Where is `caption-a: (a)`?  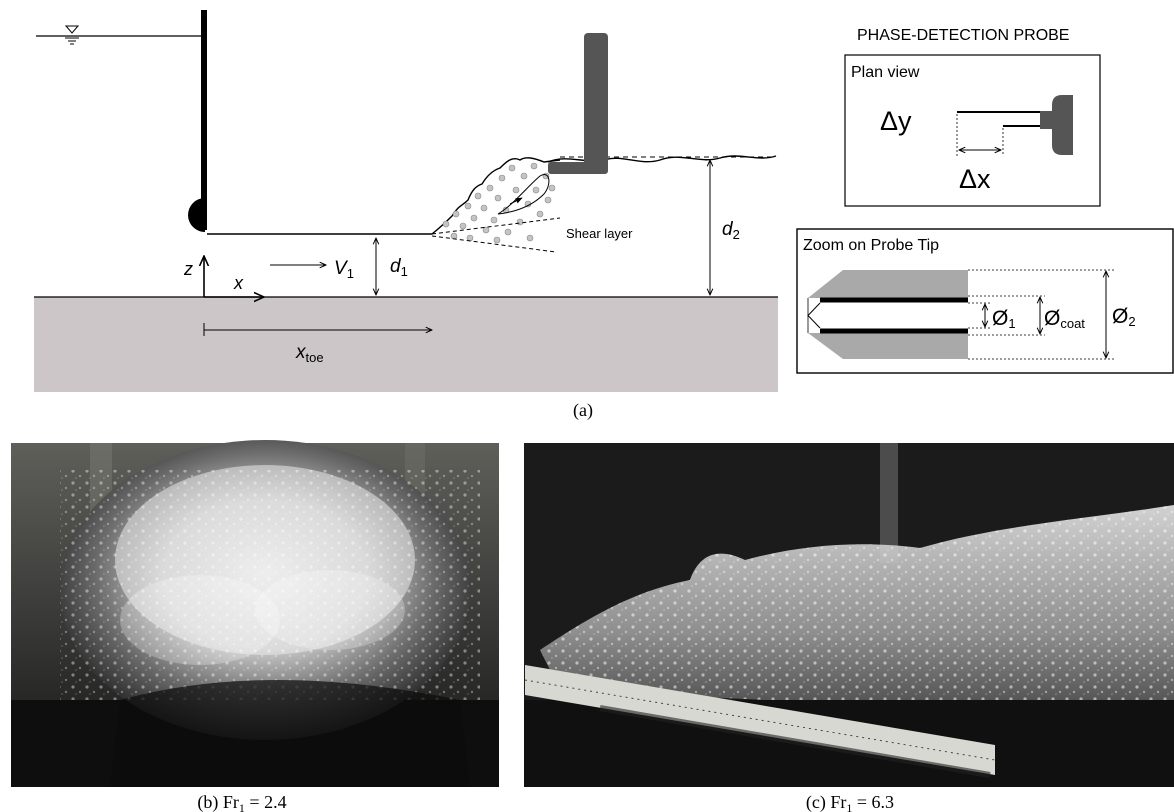
caption-a: (a) is located at coordinates (583, 410).